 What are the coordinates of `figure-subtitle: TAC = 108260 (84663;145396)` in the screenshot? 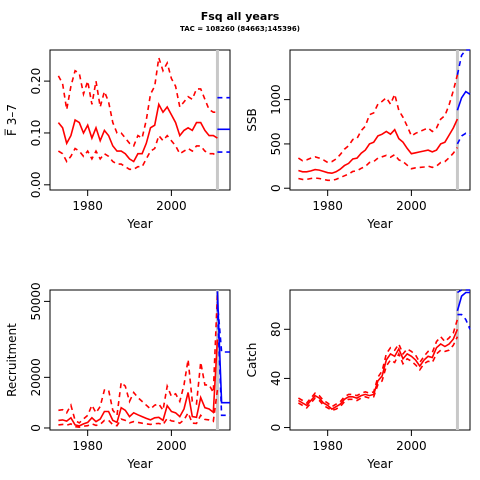 It's located at (240, 29).